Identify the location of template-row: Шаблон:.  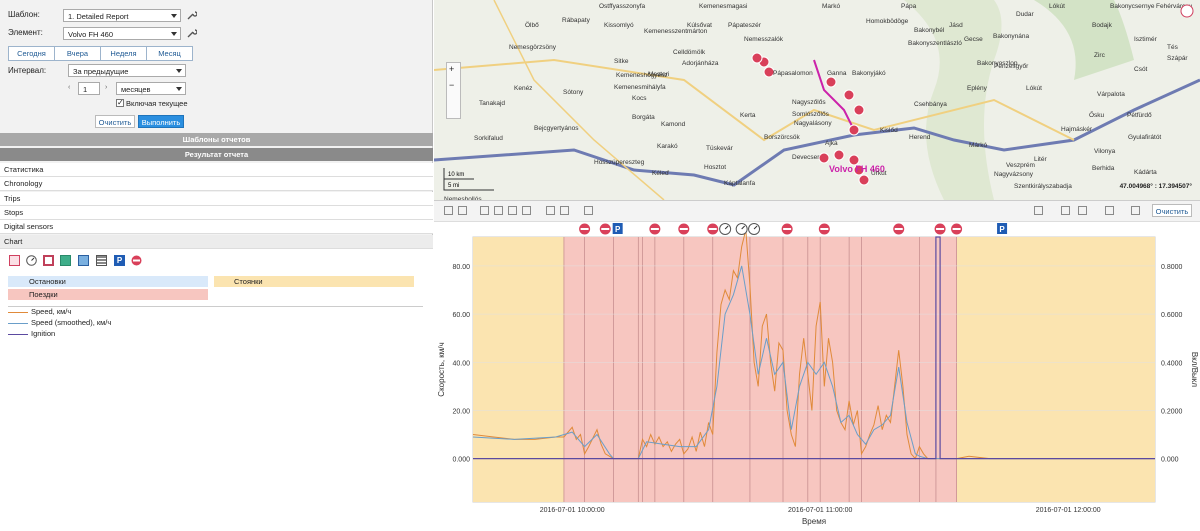
(24, 14).